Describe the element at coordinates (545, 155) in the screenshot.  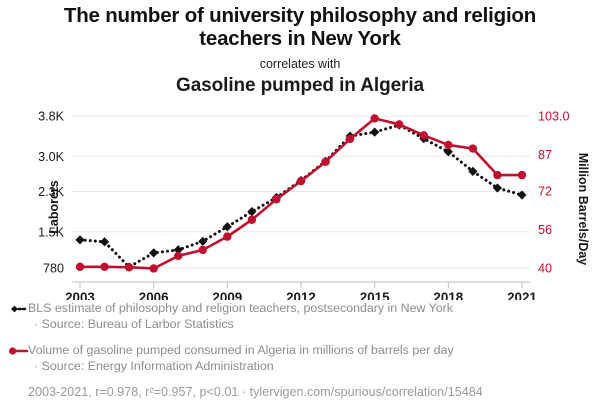
I see `svg-text: 87` at that location.